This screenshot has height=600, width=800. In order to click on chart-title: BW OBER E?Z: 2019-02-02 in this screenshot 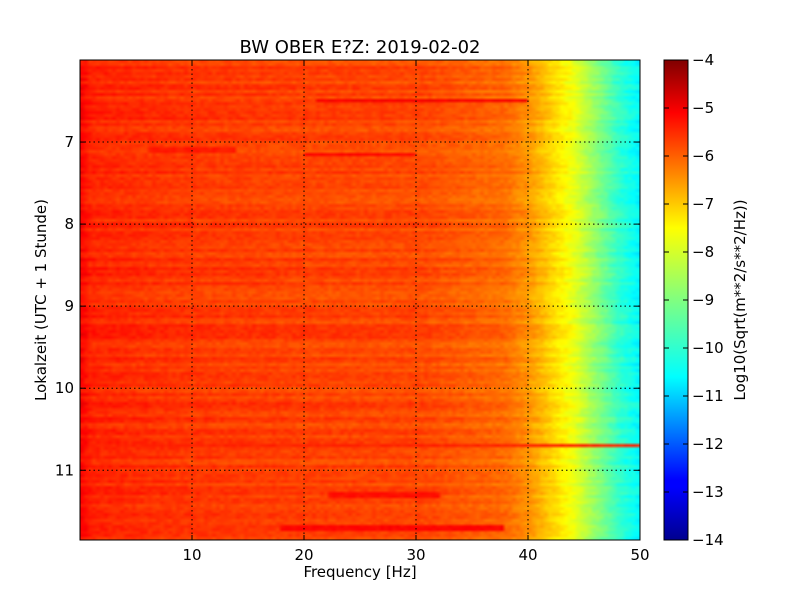, I will do `click(360, 47)`.